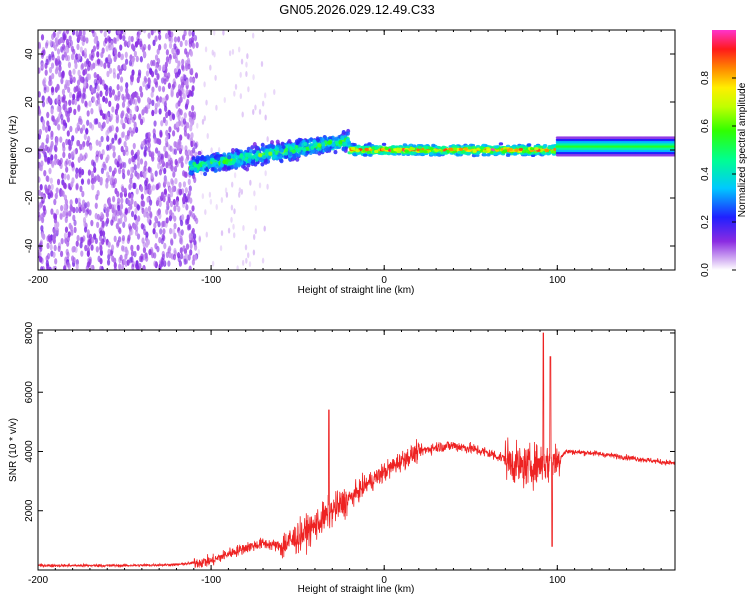 The image size is (750, 600). What do you see at coordinates (38, 280) in the screenshot?
I see `spectrogram-xtick-label: -200` at bounding box center [38, 280].